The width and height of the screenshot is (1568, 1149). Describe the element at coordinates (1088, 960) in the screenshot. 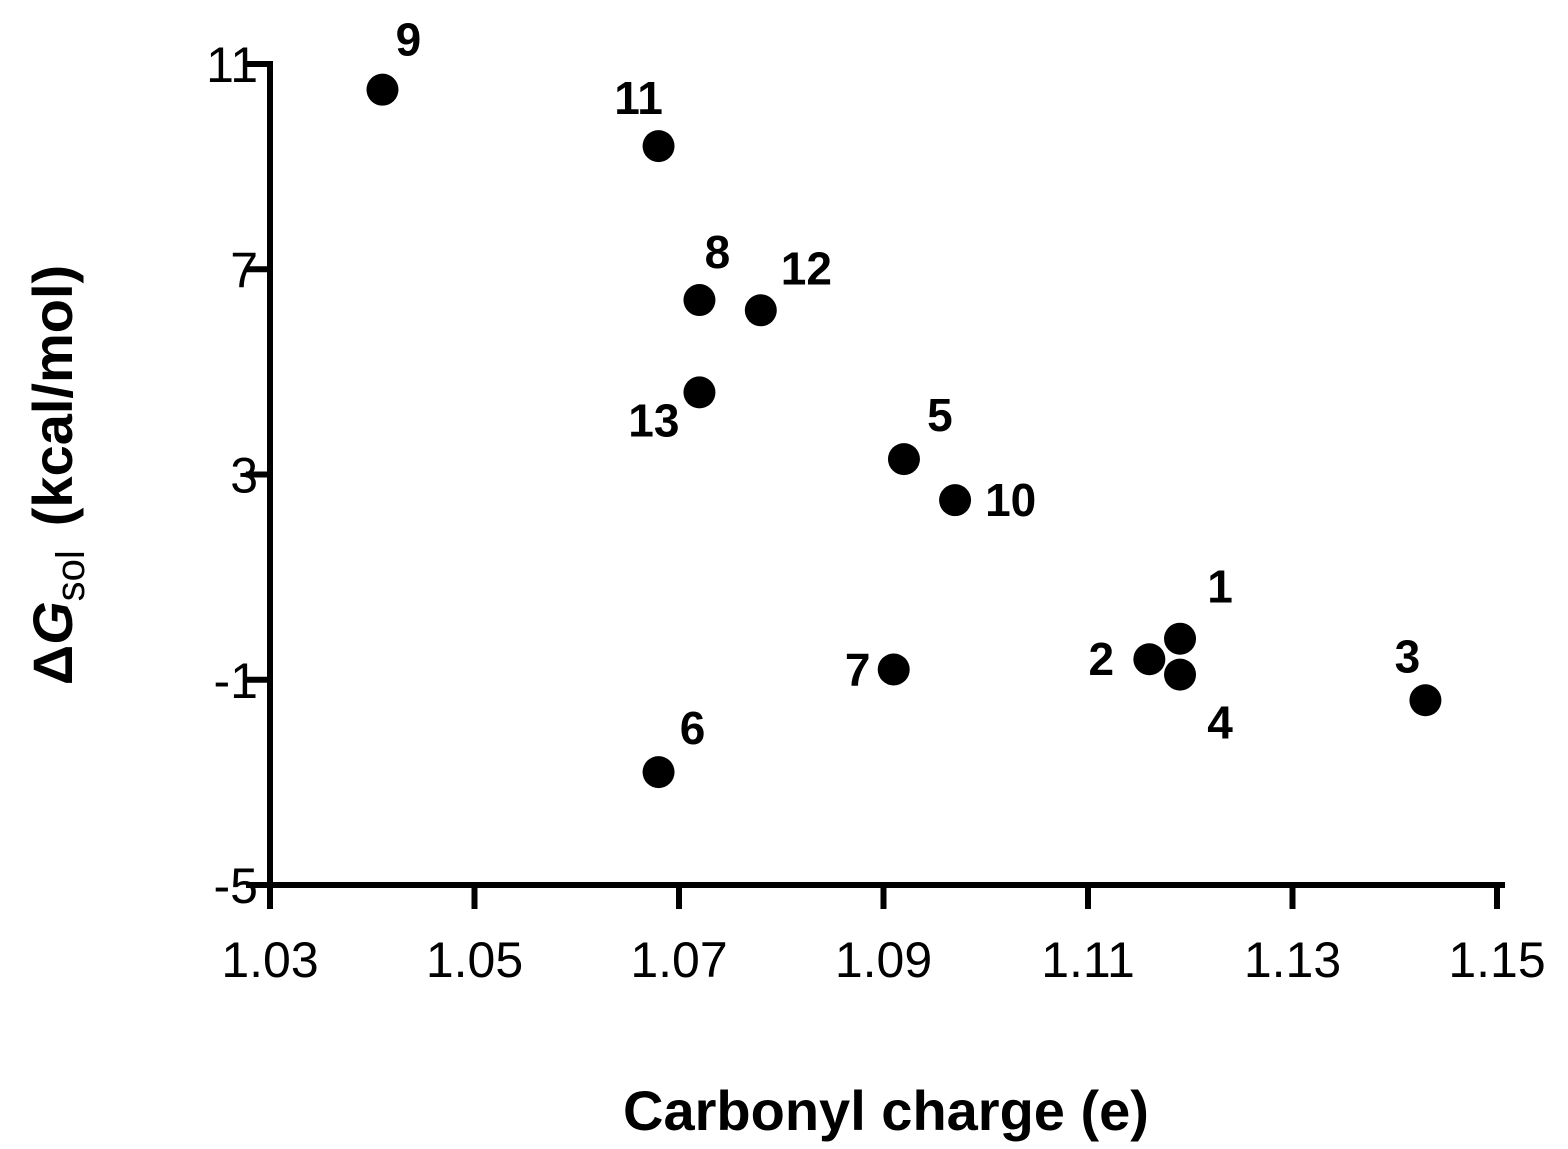

I see `x-tick-label: 1.11` at that location.